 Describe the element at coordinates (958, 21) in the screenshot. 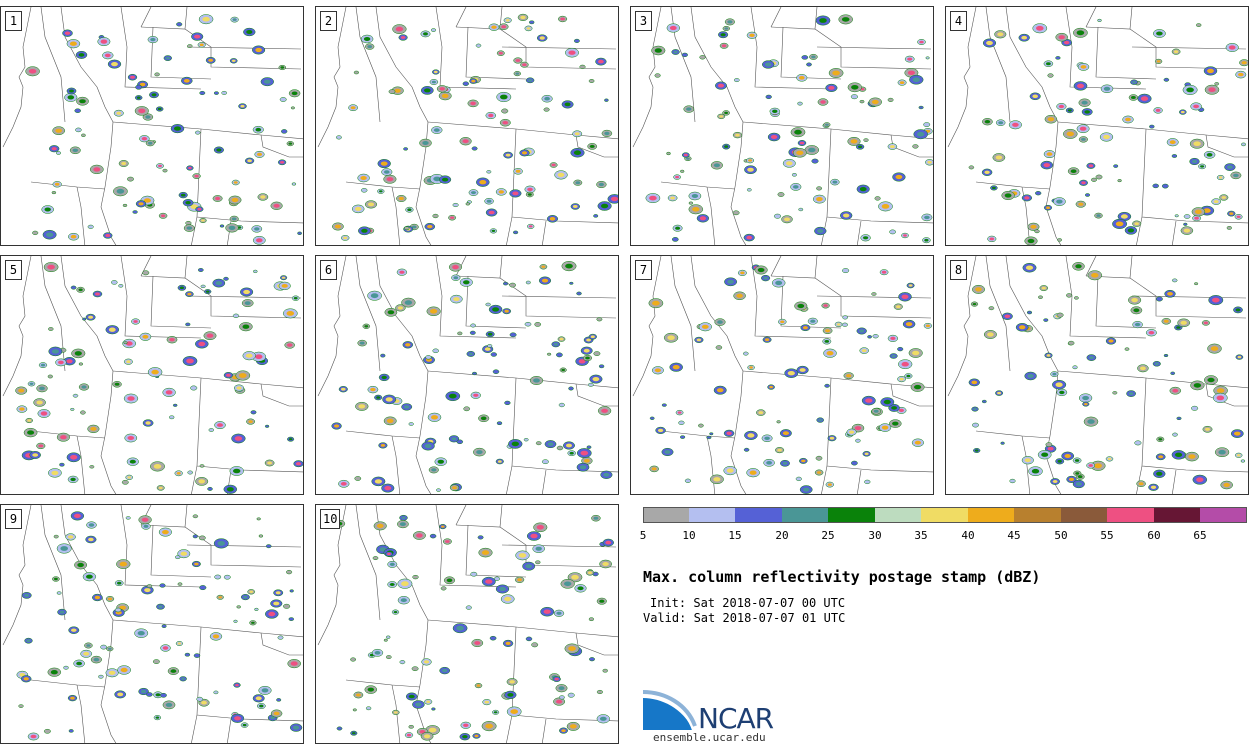

I see `panel-number: 4` at that location.